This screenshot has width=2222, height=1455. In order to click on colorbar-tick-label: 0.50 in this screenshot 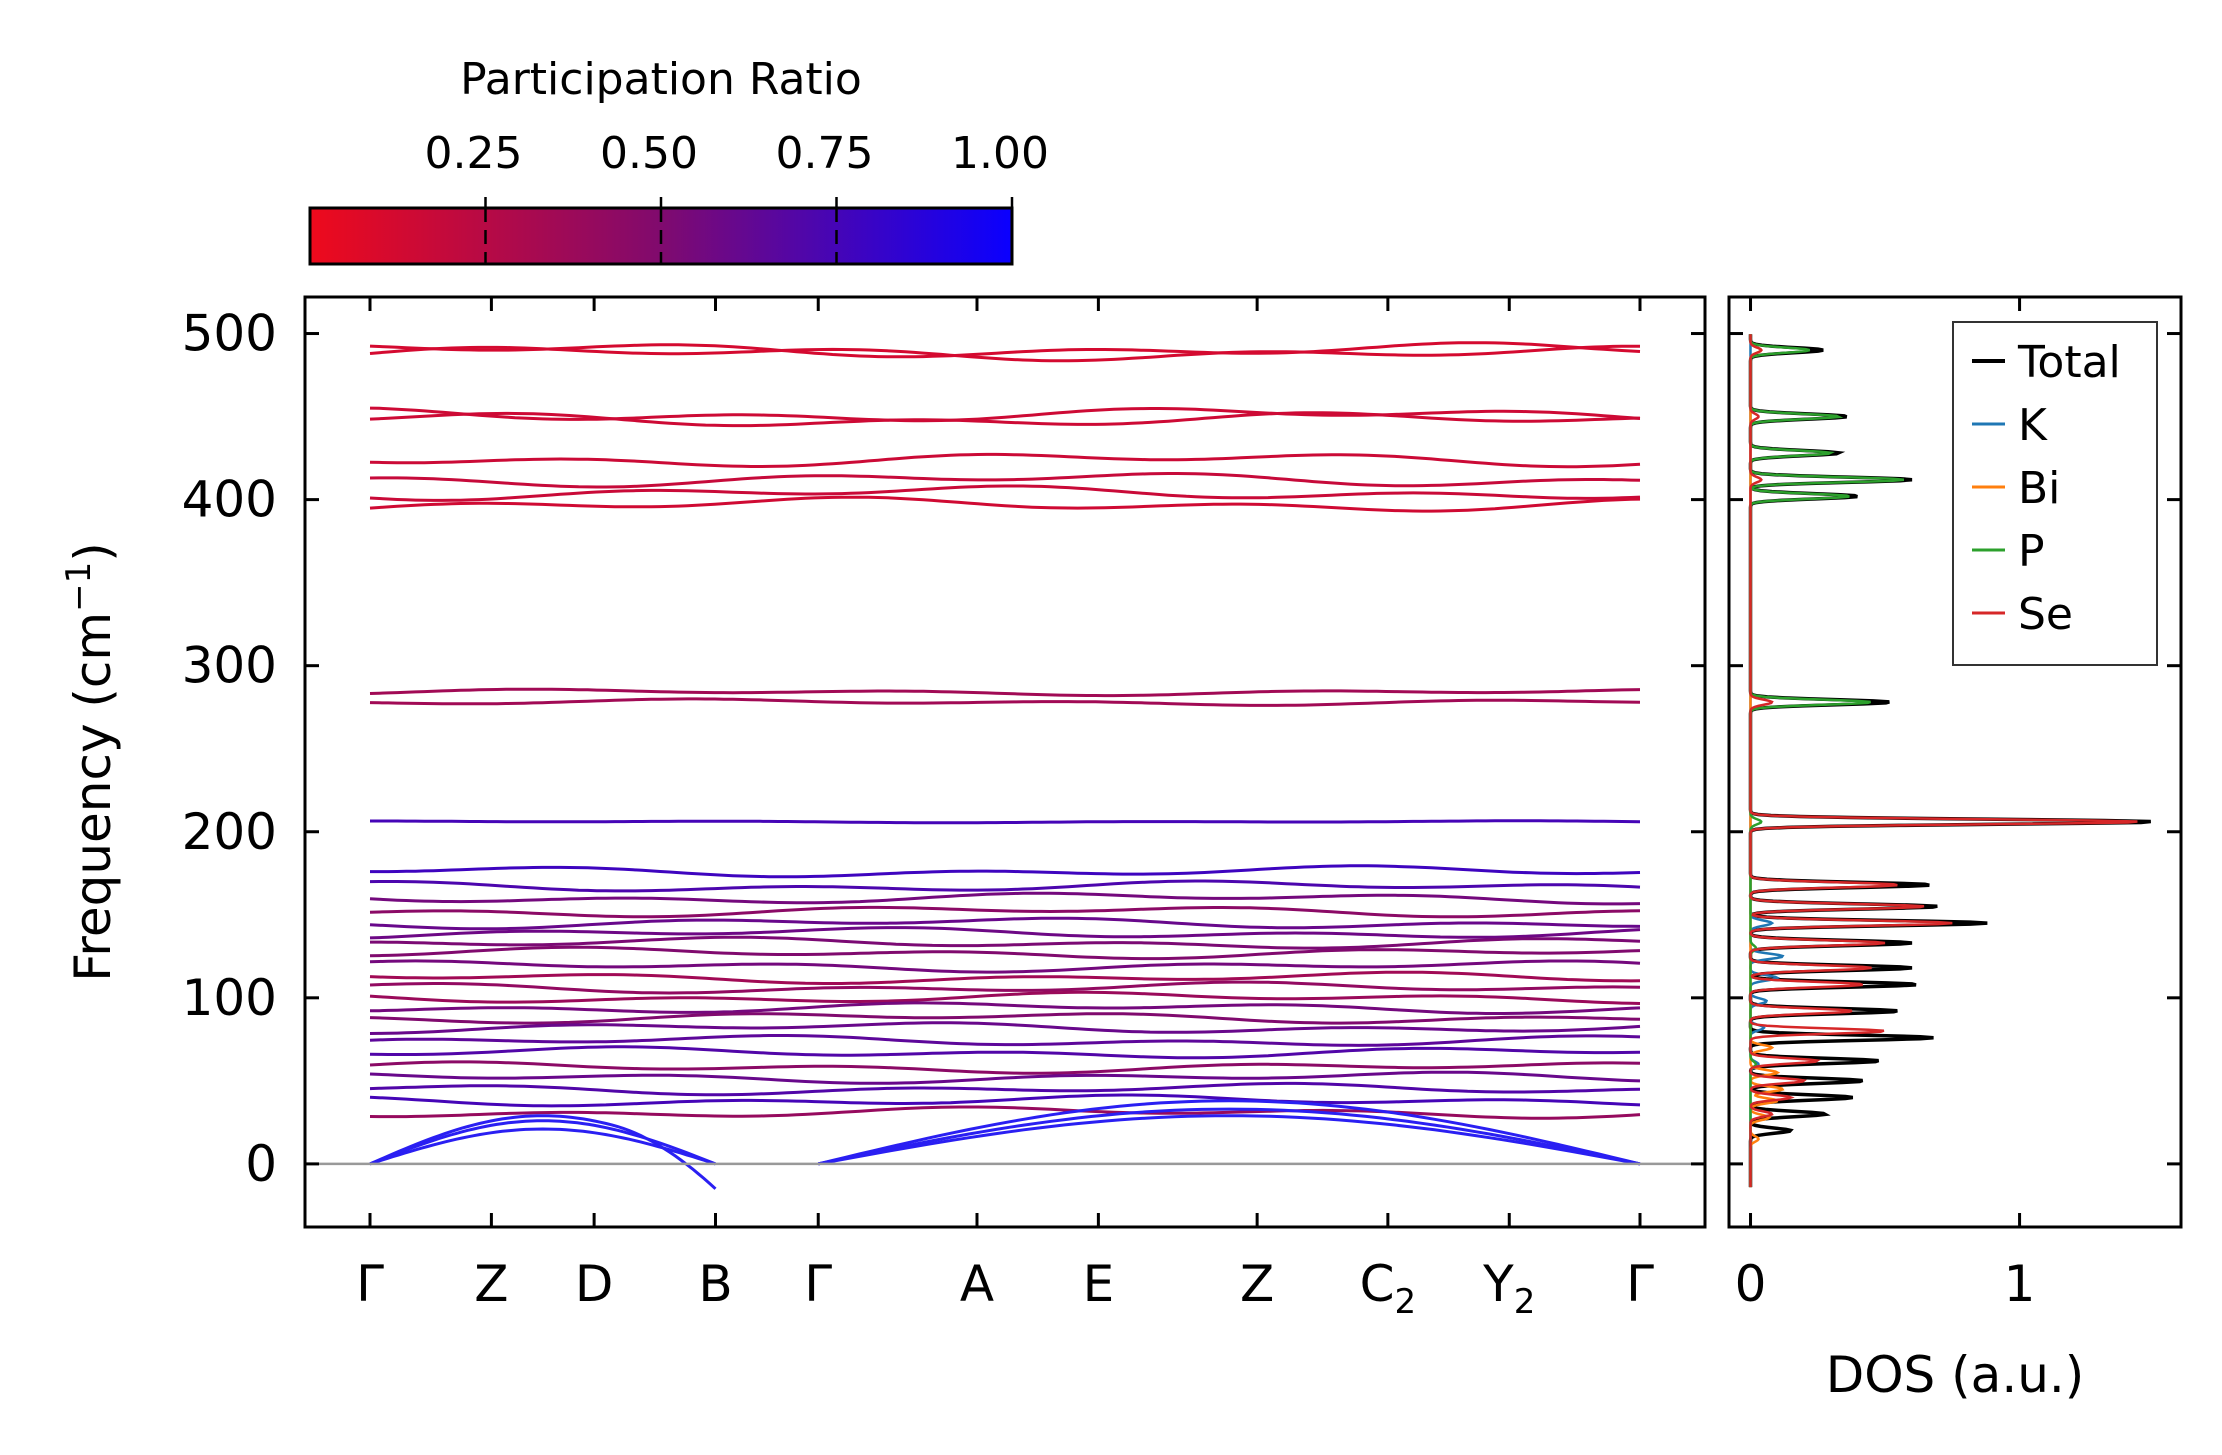, I will do `click(649, 153)`.